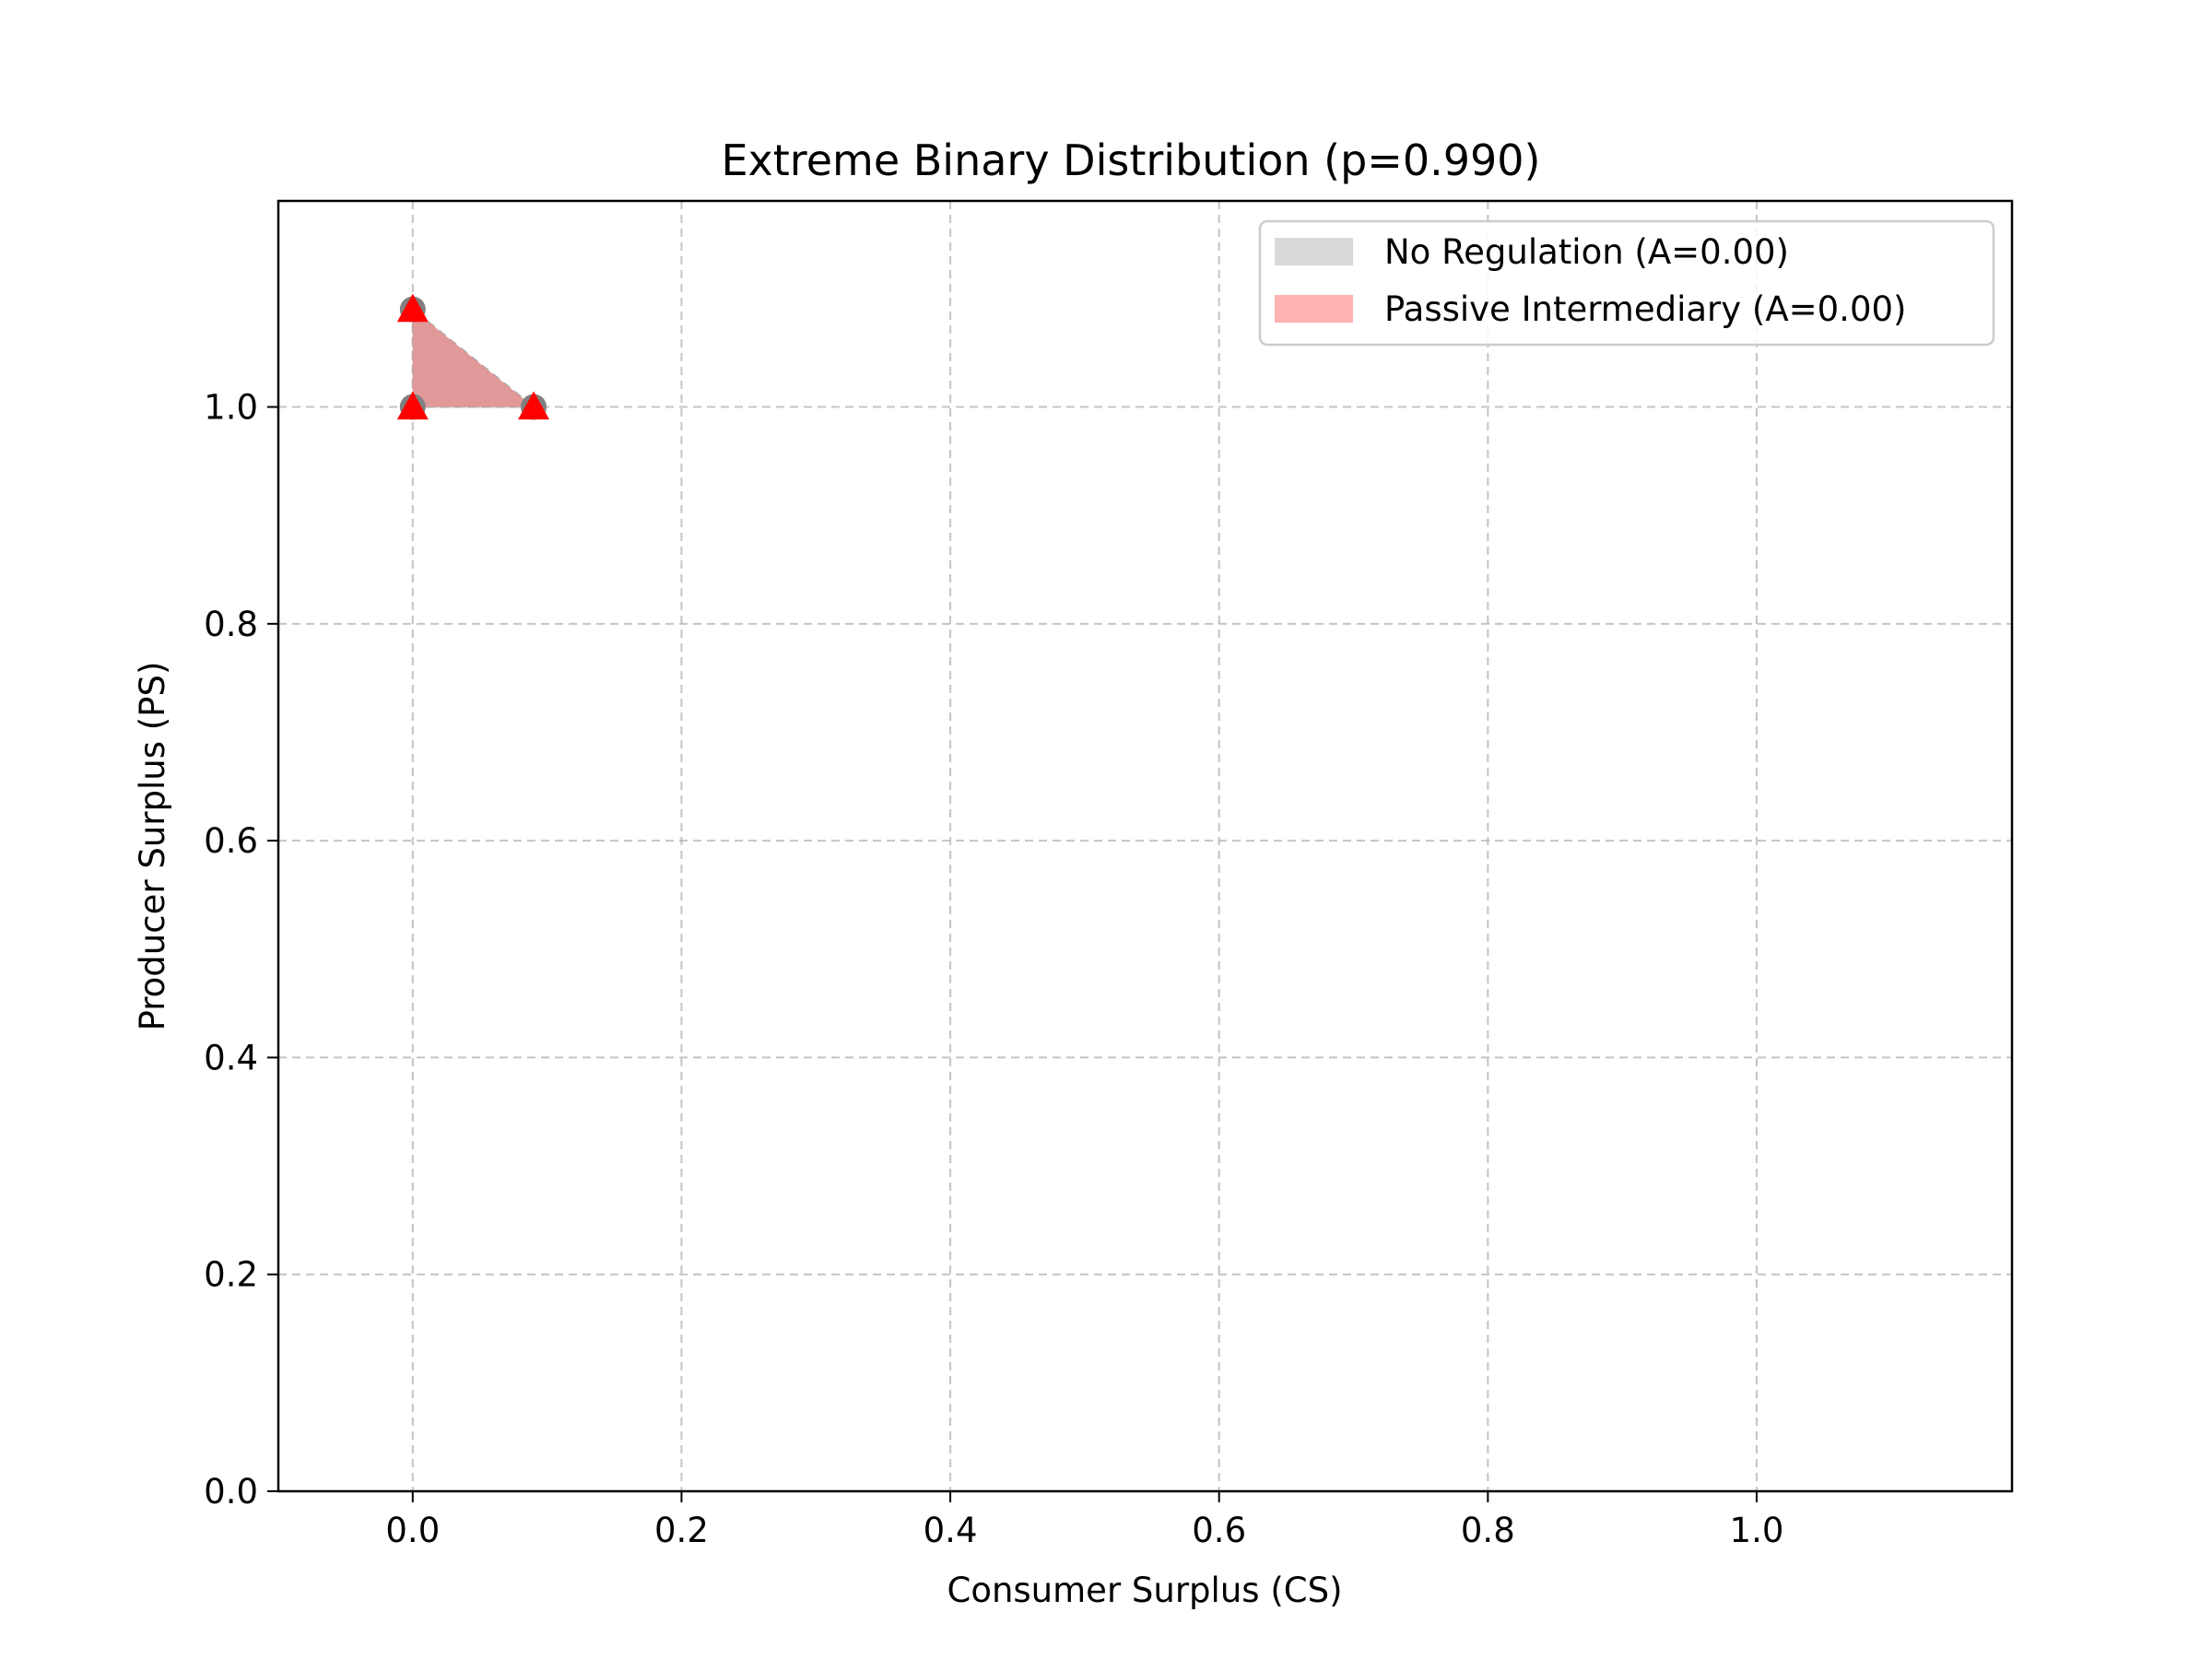 This screenshot has height=1659, width=2212. What do you see at coordinates (231, 841) in the screenshot?
I see `y-tick-label: 0.6` at bounding box center [231, 841].